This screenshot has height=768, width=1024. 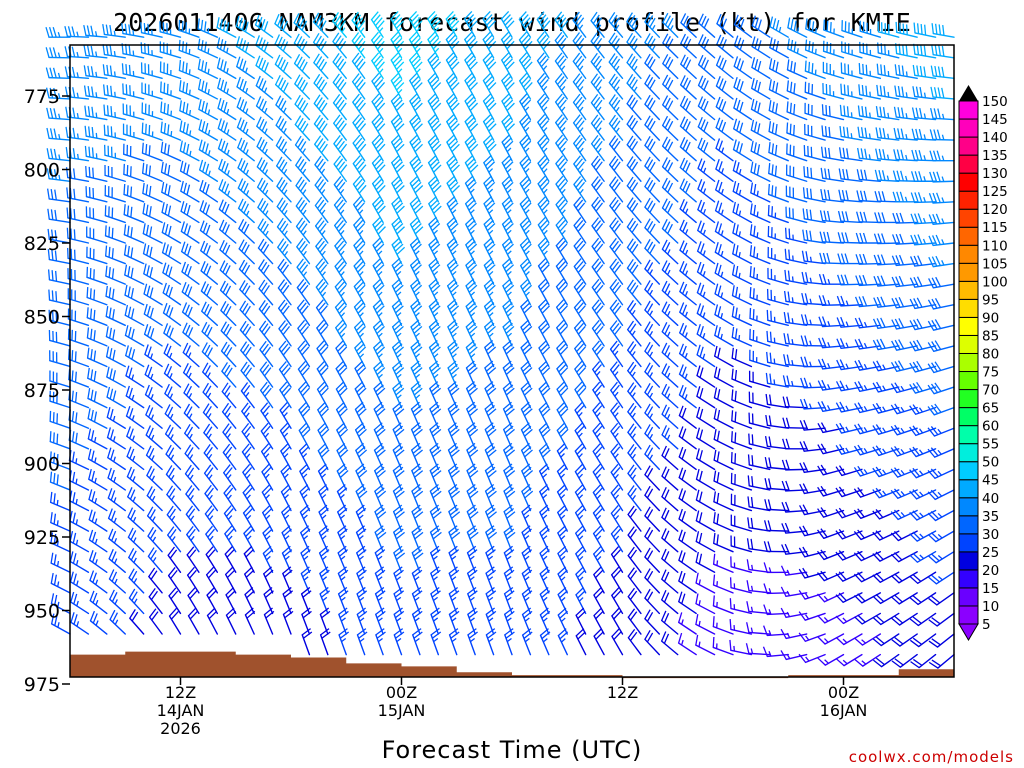 I want to click on colorbar-label: 90, so click(x=990, y=318).